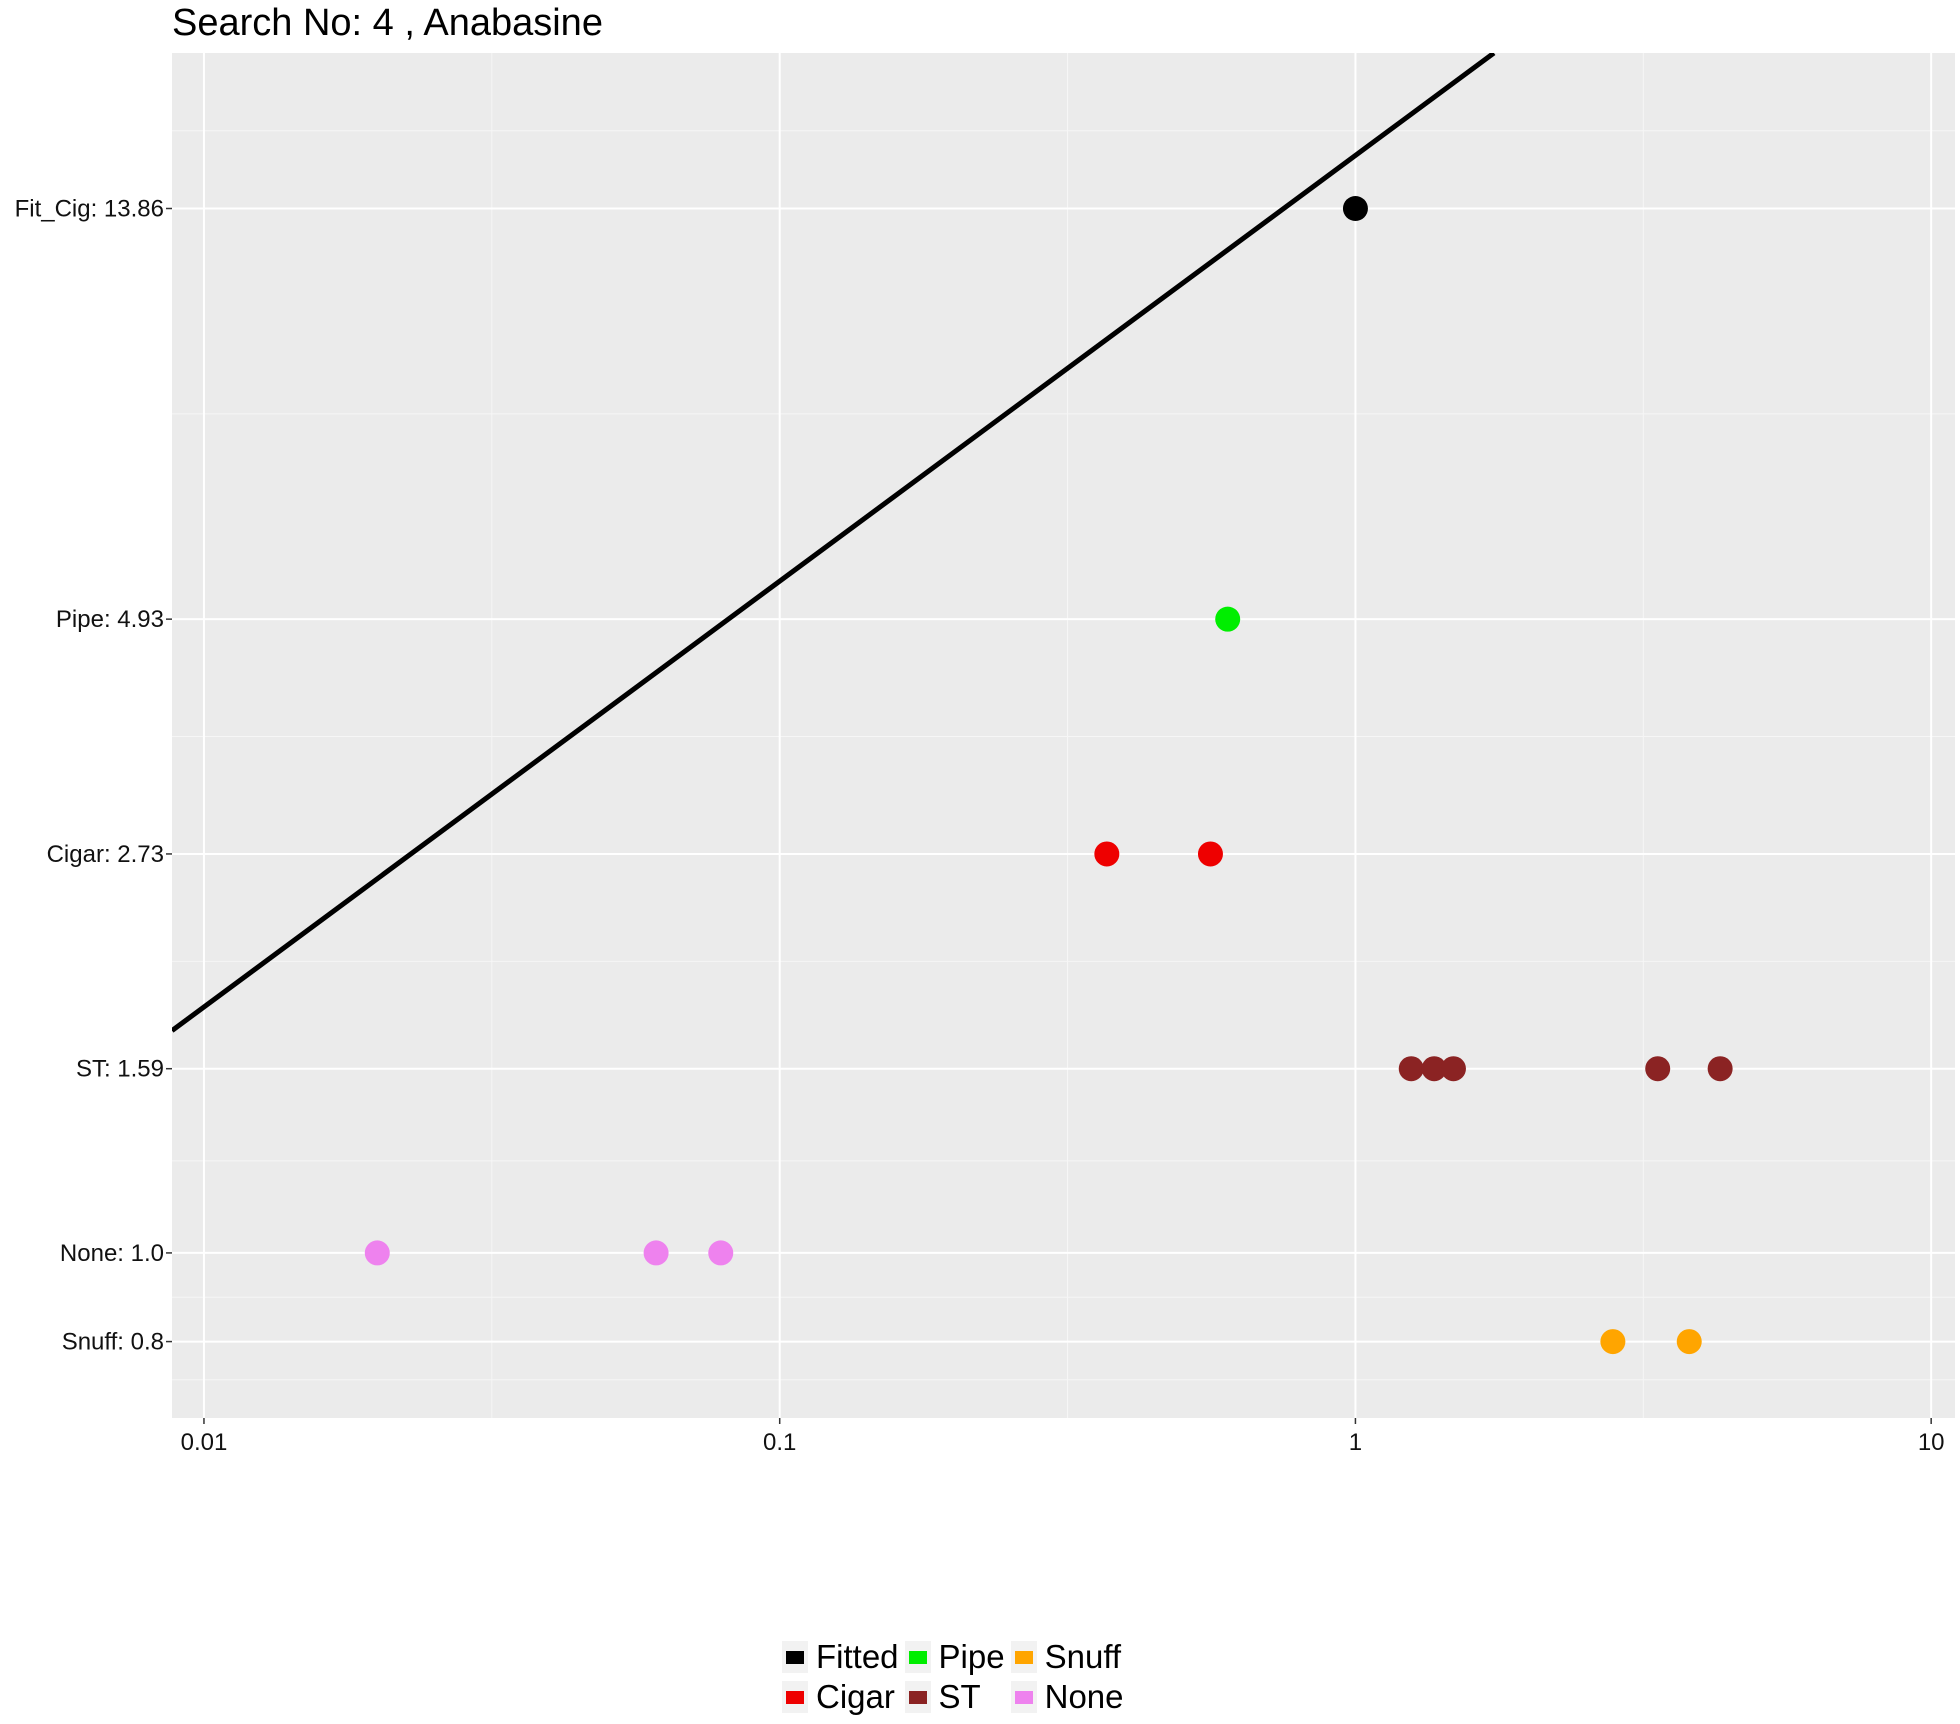  I want to click on x-tick-label: 0.1, so click(779, 1442).